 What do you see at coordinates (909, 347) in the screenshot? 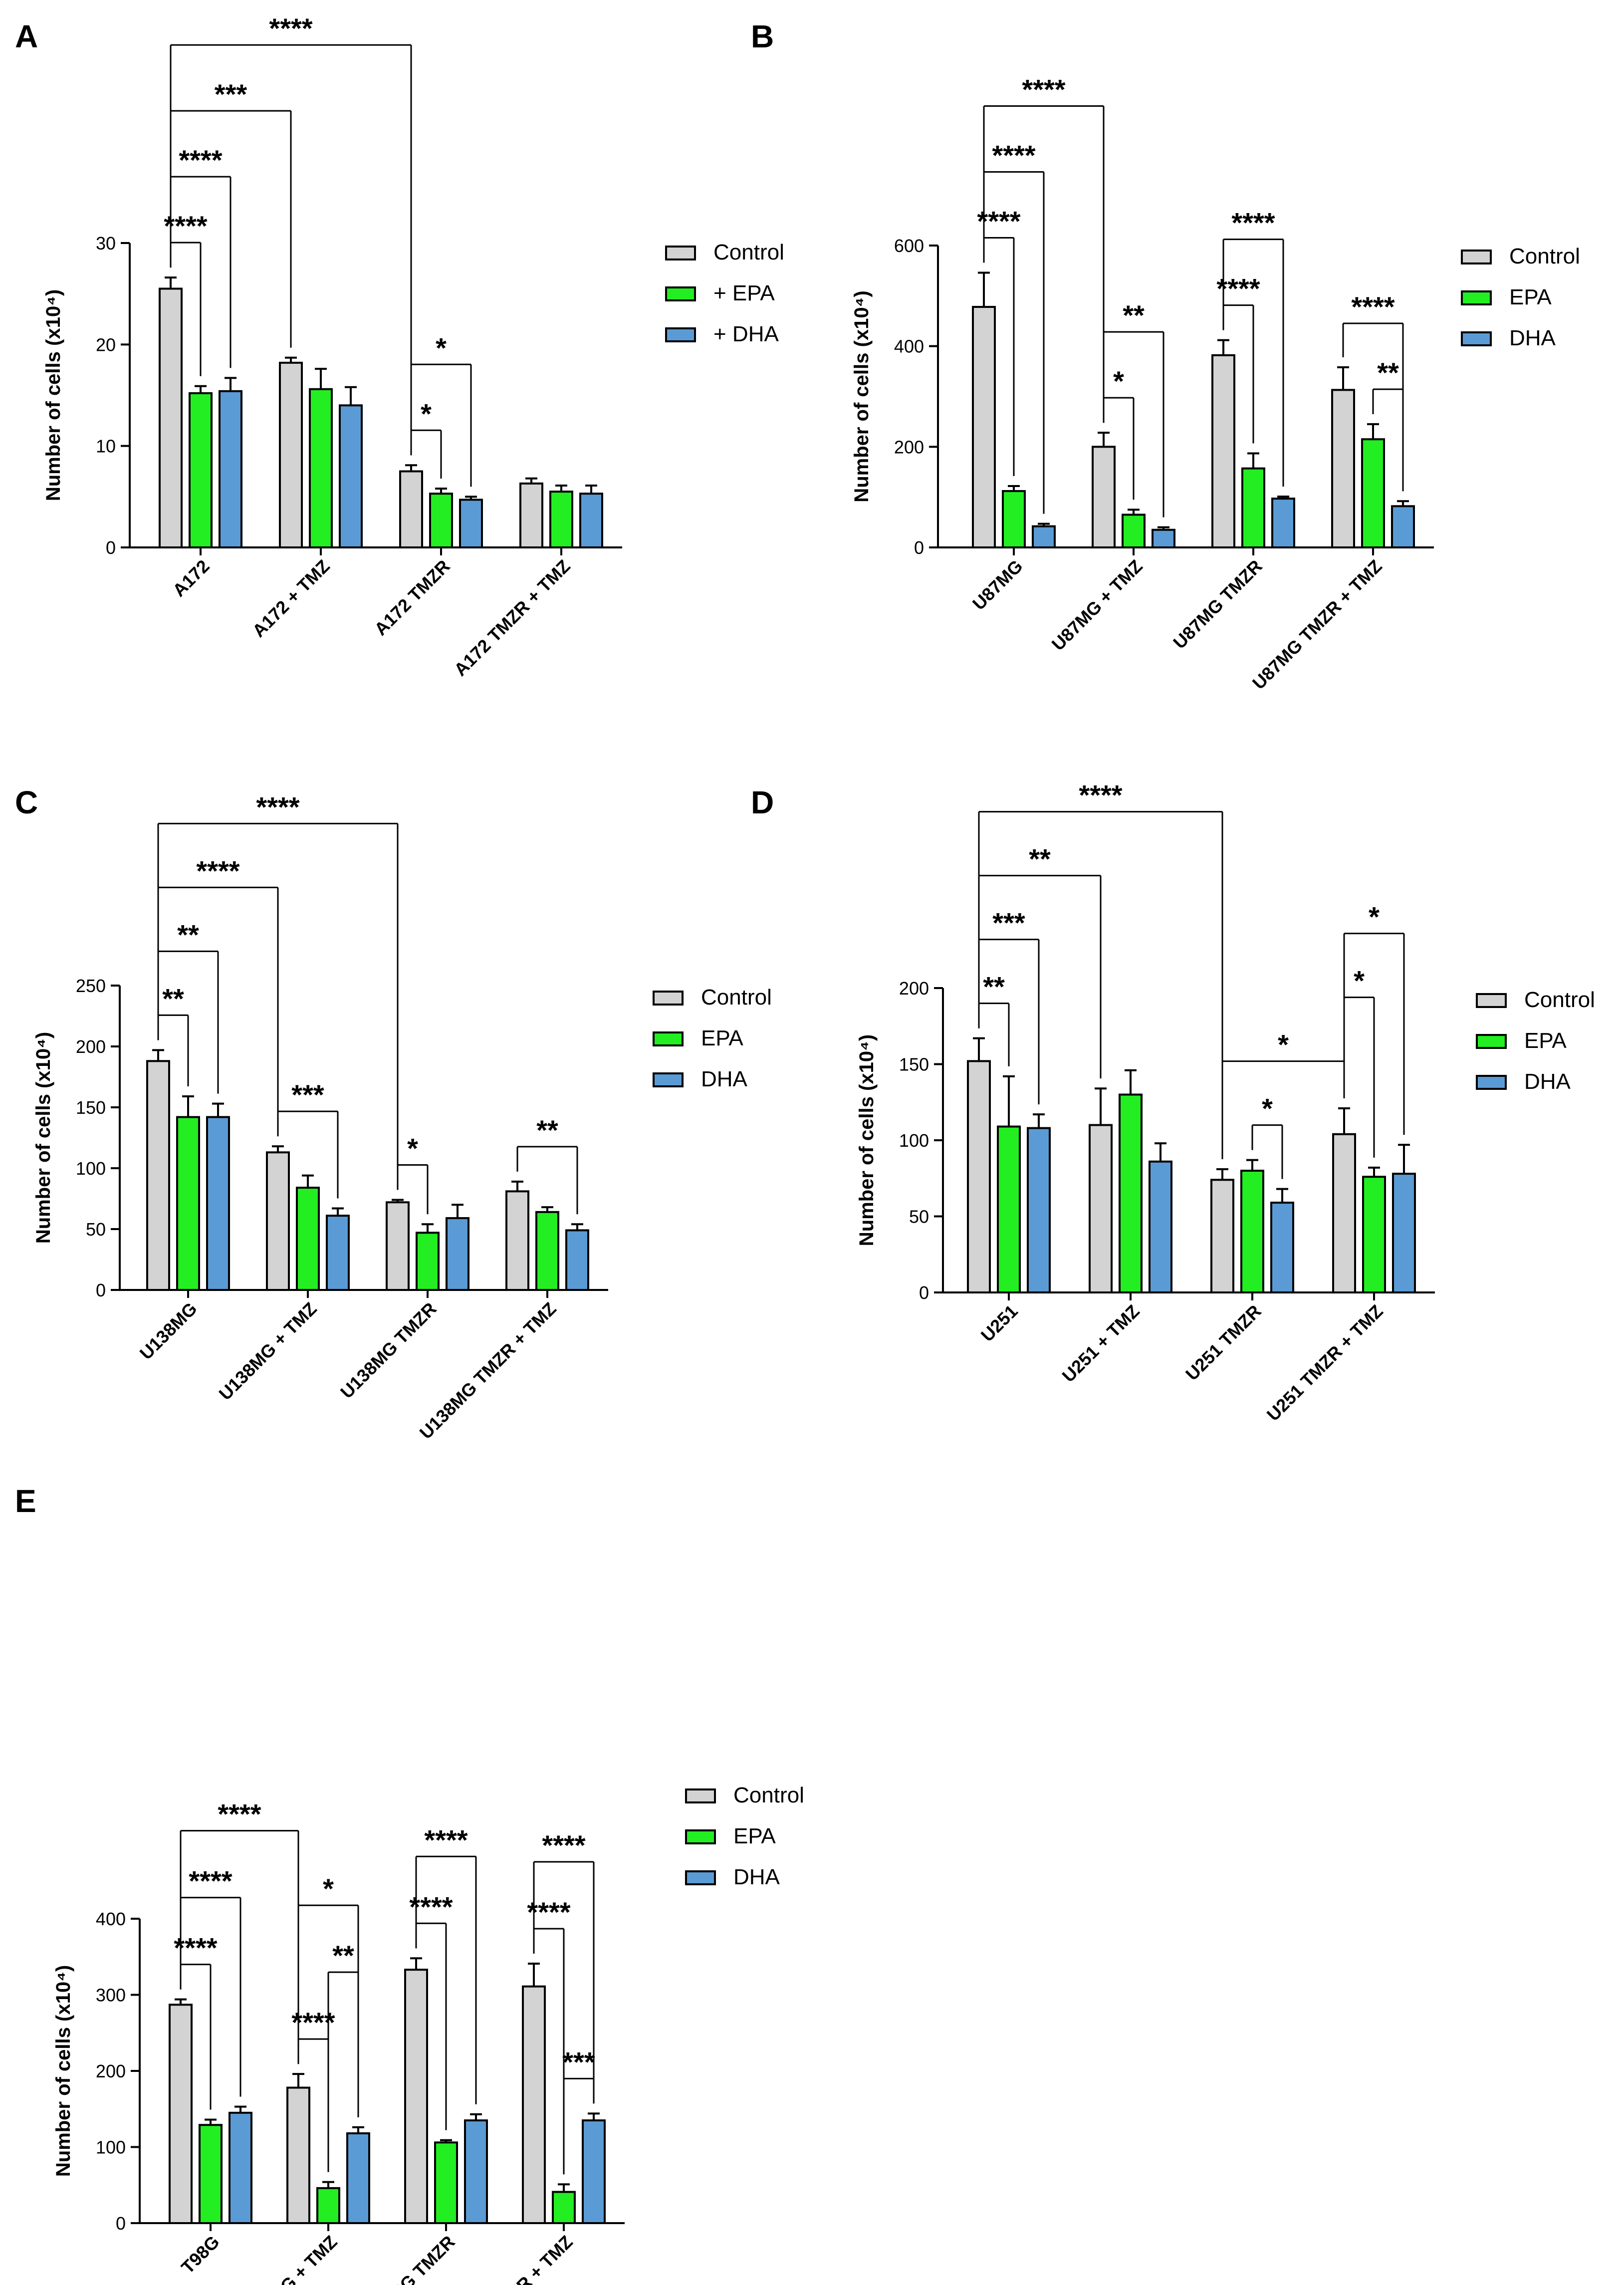
I see `y-tick-label: 400` at bounding box center [909, 347].